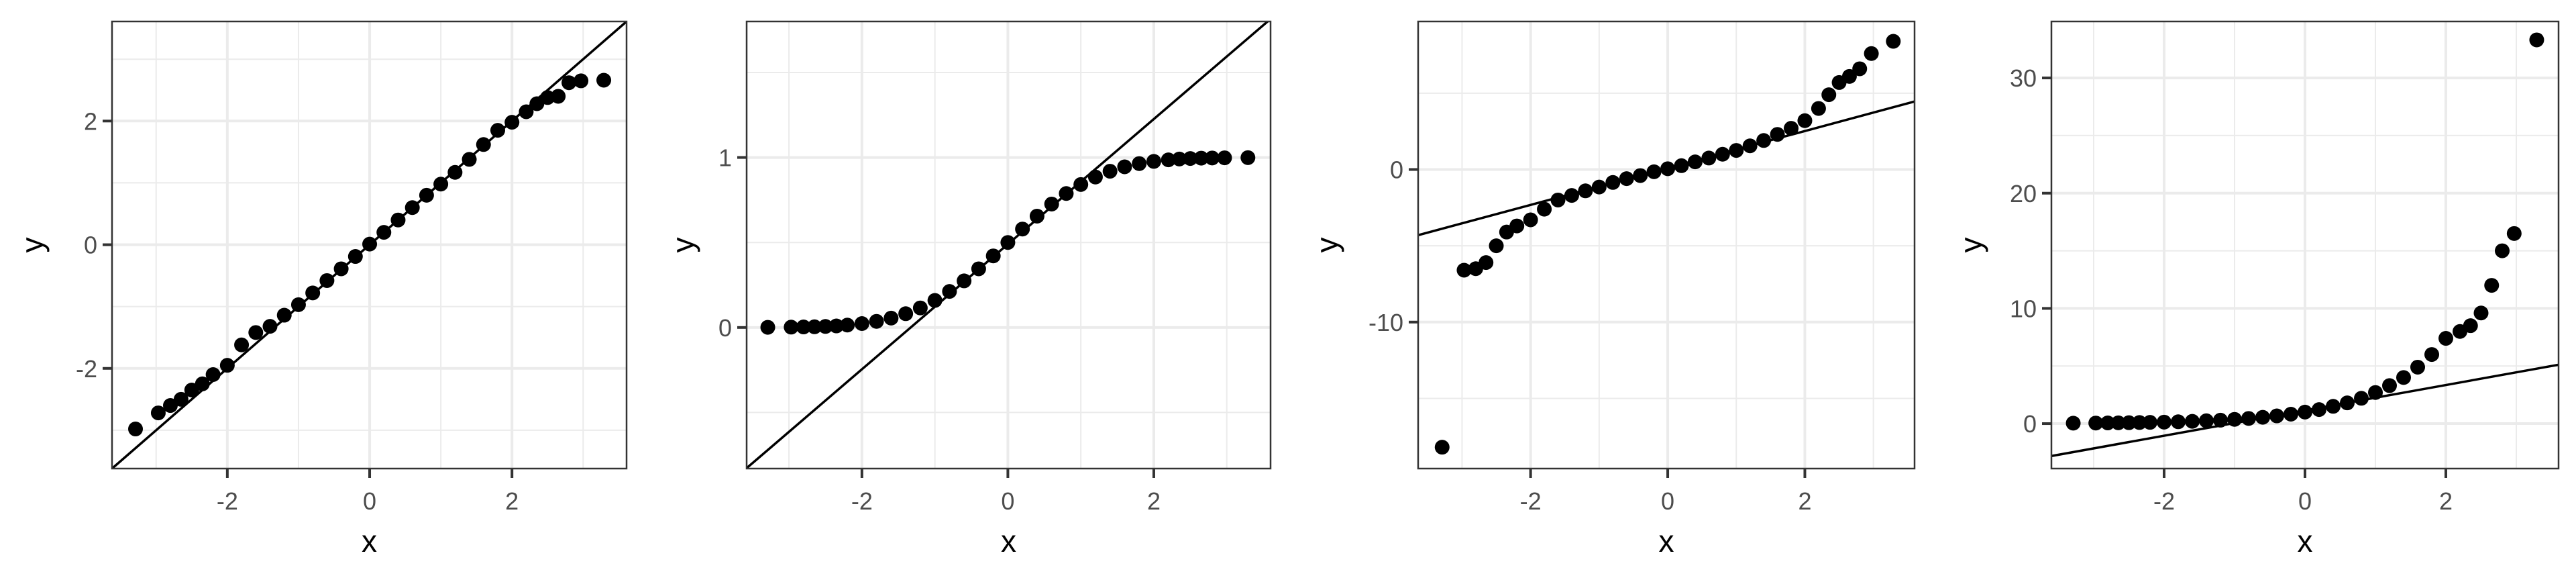 The width and height of the screenshot is (2576, 580). What do you see at coordinates (862, 501) in the screenshot?
I see `x-tick-label: -2` at bounding box center [862, 501].